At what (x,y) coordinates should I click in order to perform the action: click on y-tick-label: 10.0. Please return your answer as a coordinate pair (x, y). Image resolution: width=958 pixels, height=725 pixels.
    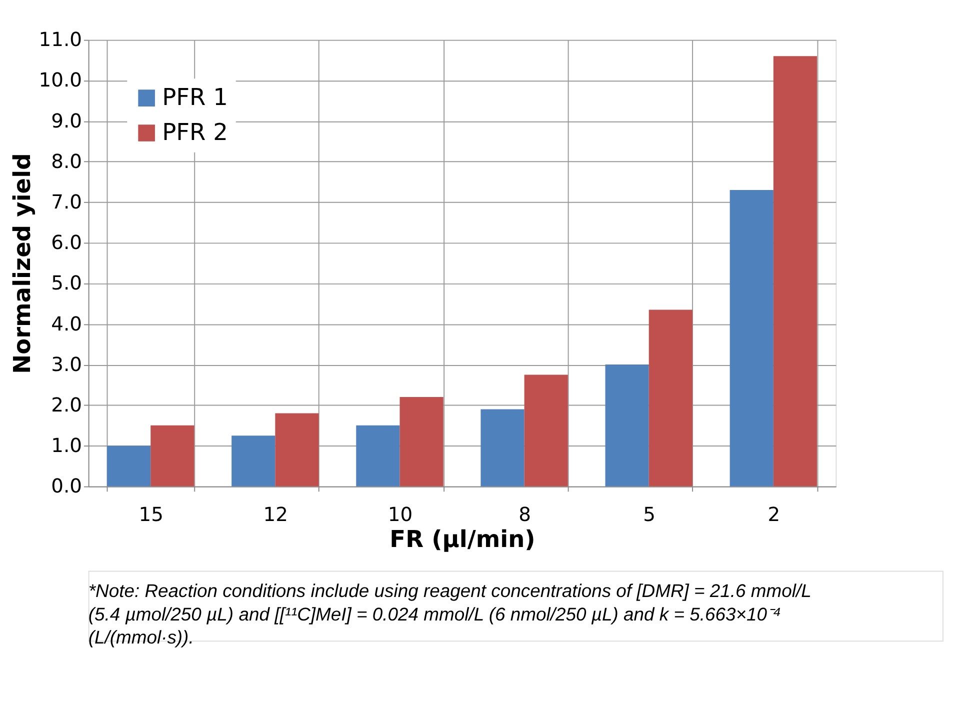
    Looking at the image, I should click on (60, 80).